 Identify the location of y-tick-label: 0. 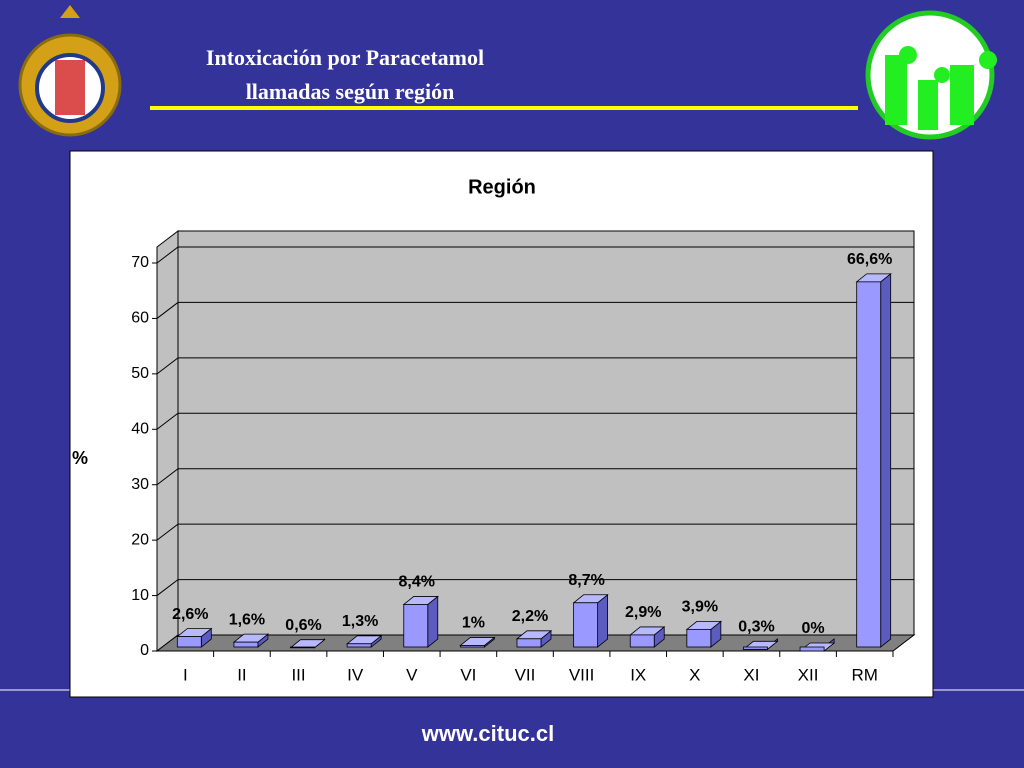
(144, 650).